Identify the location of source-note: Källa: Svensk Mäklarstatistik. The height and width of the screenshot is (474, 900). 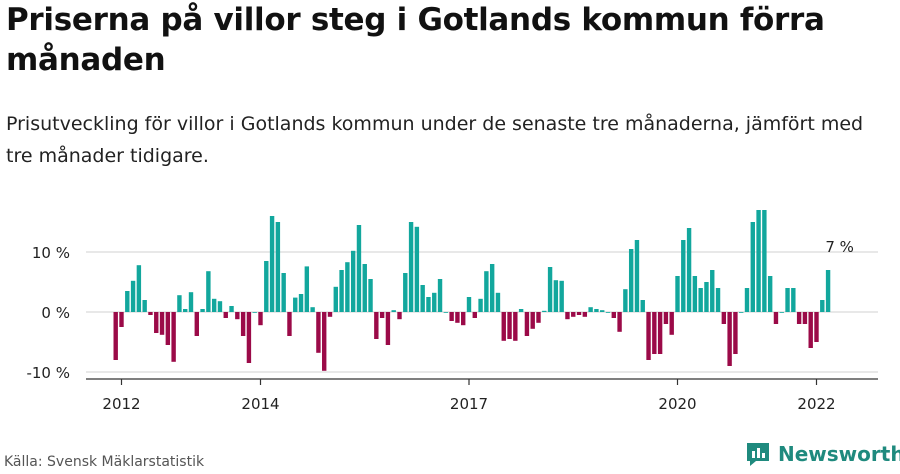
(104, 462).